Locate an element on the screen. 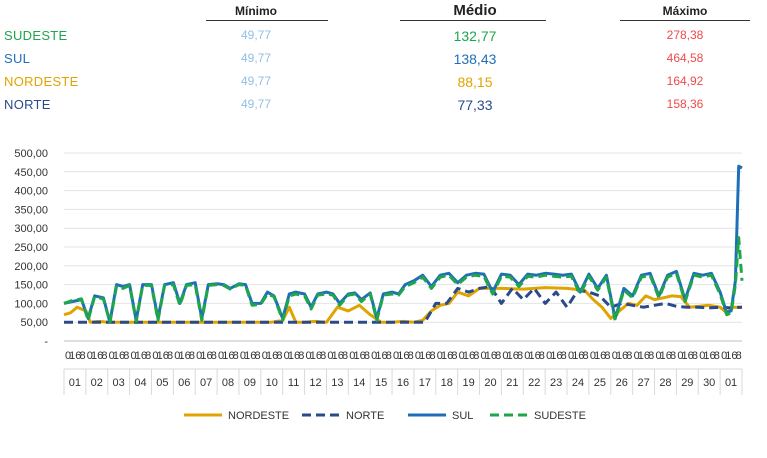 The width and height of the screenshot is (767, 458). stats-row-nordeste: NORDESTE 49,77 88,15 164,92 is located at coordinates (383, 85).